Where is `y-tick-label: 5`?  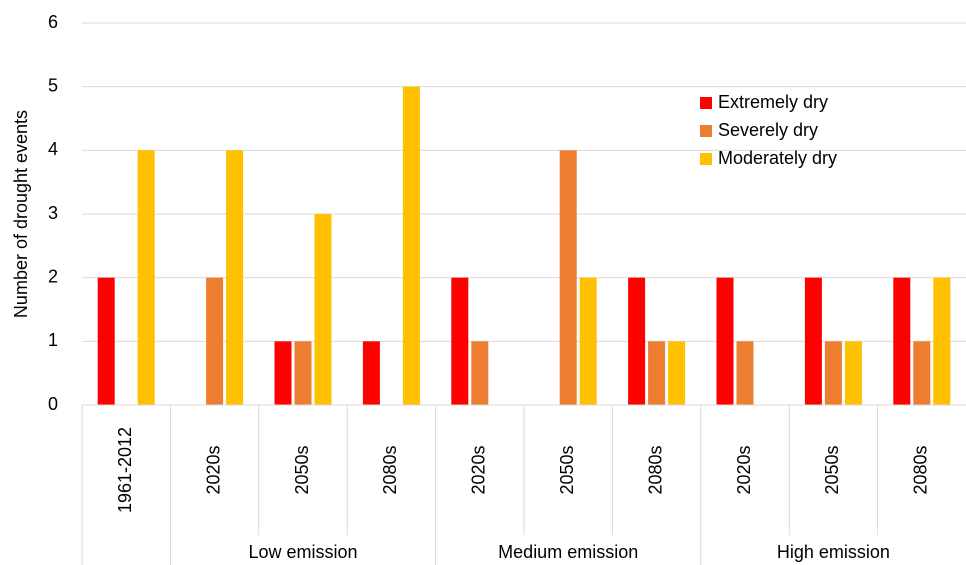
y-tick-label: 5 is located at coordinates (53, 85).